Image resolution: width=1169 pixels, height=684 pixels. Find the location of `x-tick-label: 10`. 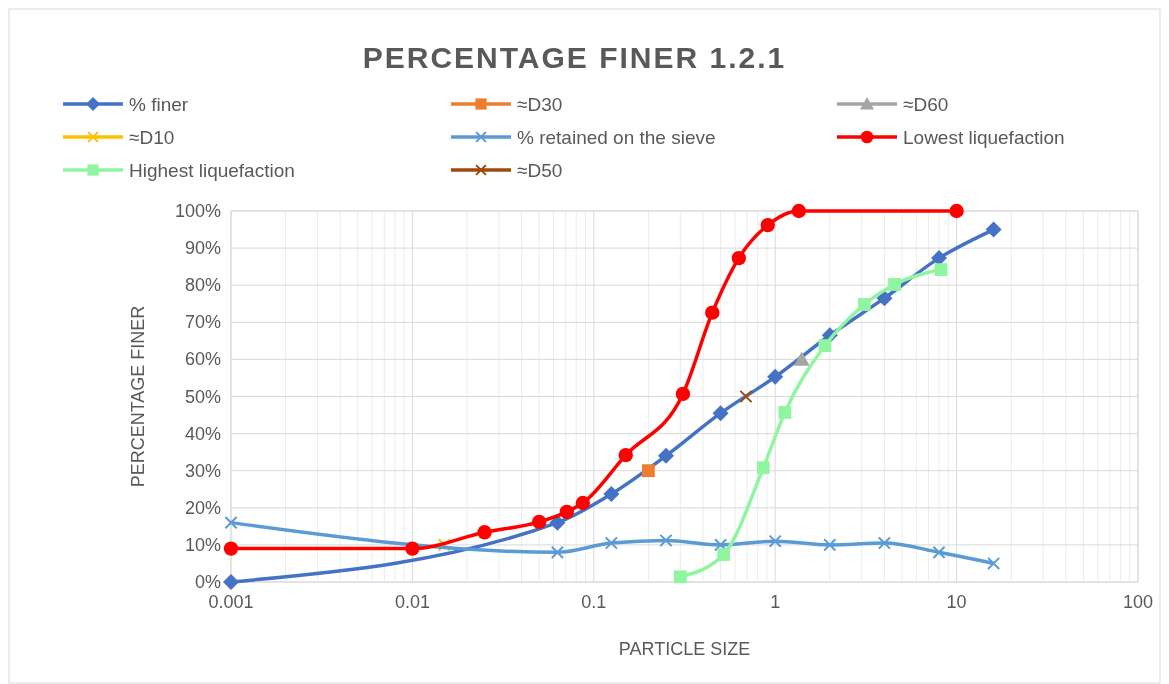

x-tick-label: 10 is located at coordinates (956, 602).